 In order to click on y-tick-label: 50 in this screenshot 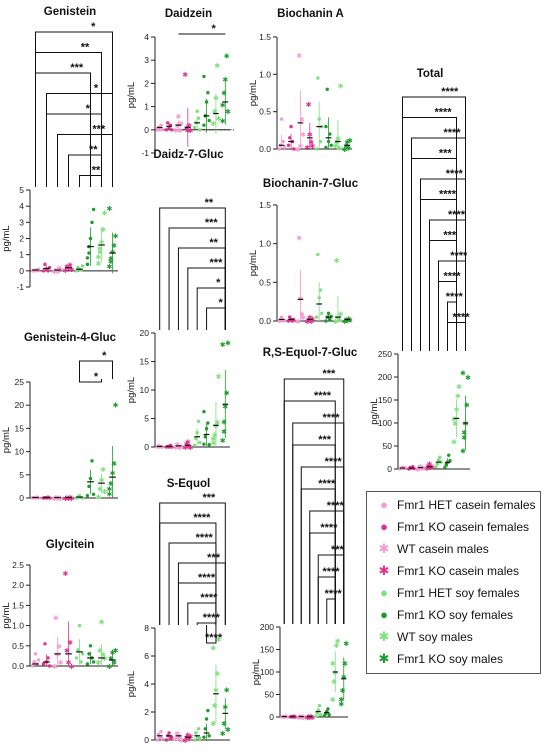, I will do `click(270, 695)`.